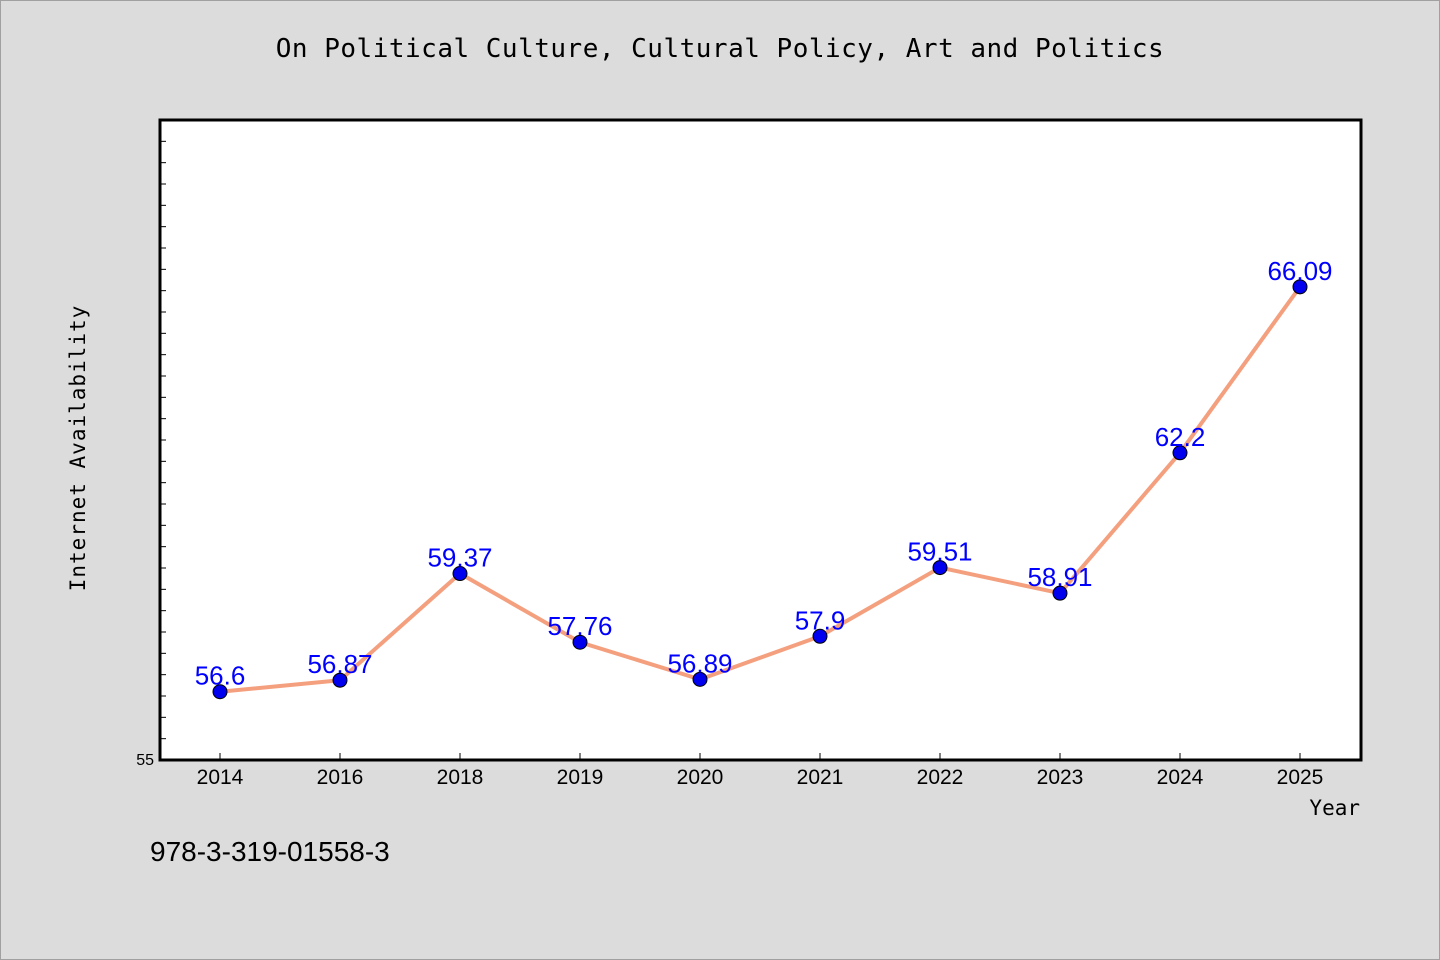 This screenshot has height=960, width=1440. Describe the element at coordinates (1060, 777) in the screenshot. I see `x-tick-label: 2023` at that location.